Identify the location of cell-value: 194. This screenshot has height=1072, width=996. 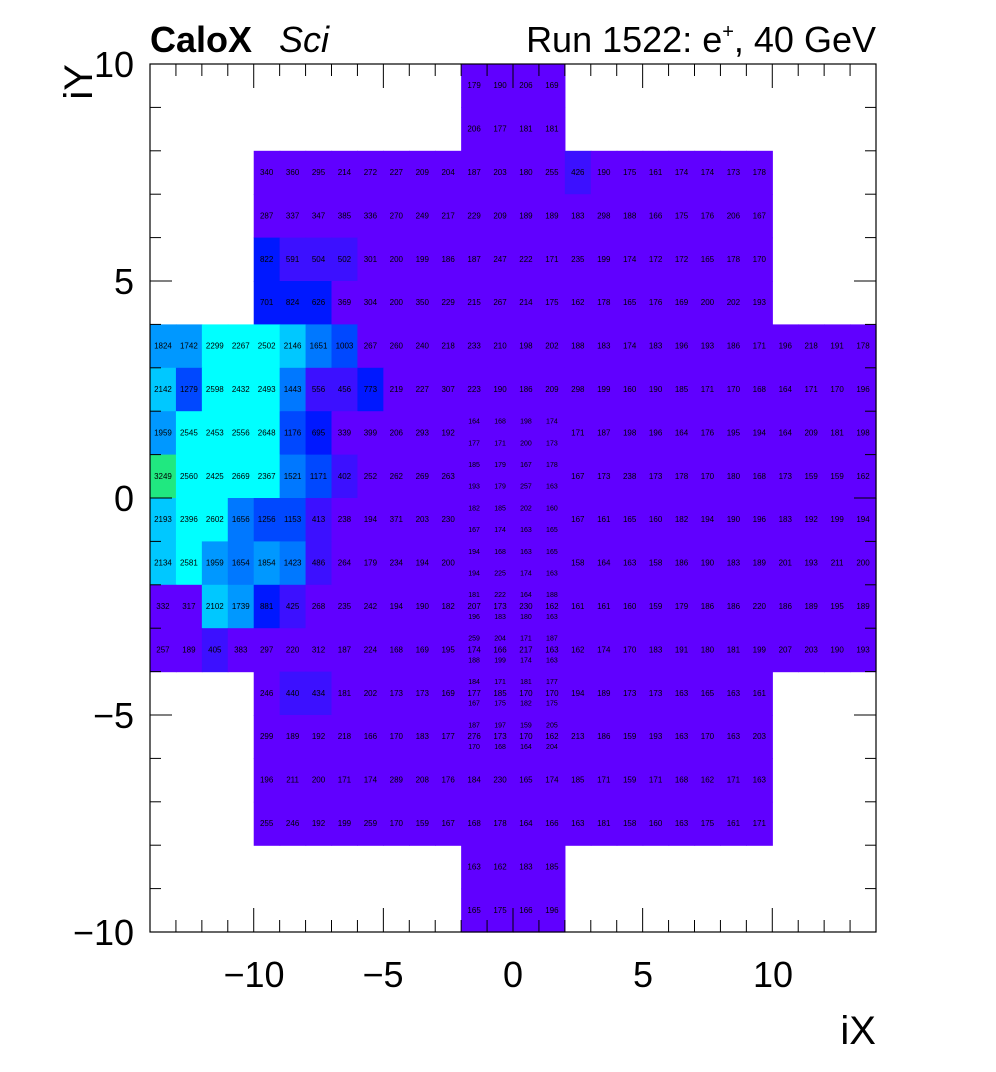
(760, 432).